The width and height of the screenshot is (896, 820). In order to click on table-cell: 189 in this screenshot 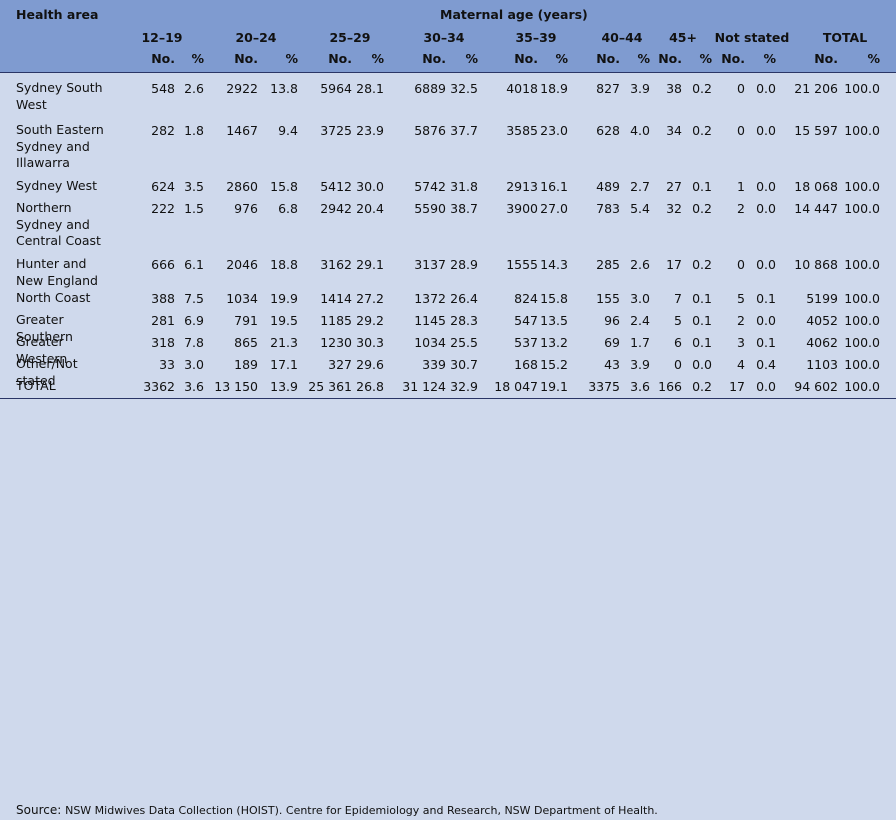, I will do `click(246, 364)`.